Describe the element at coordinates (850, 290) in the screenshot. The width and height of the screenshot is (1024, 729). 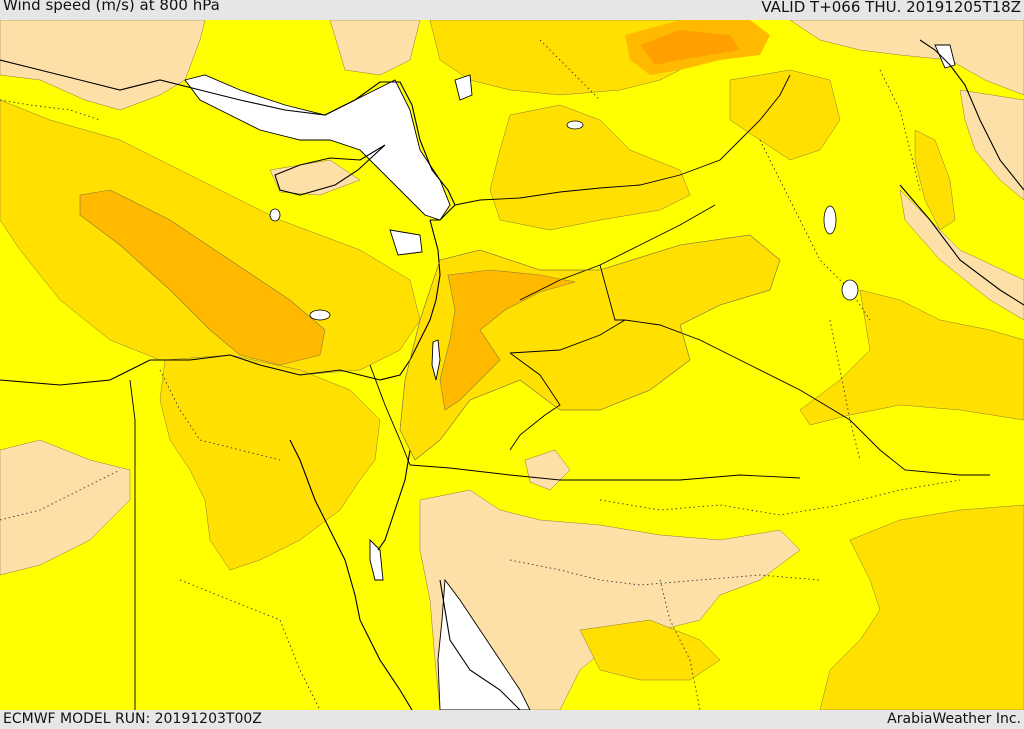
I see `lake-small-a` at that location.